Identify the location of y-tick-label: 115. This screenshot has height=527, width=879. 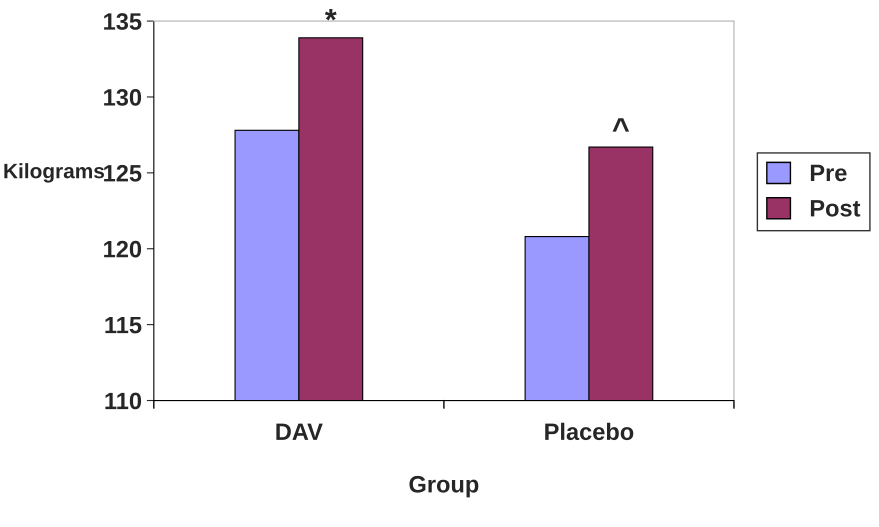
(123, 325).